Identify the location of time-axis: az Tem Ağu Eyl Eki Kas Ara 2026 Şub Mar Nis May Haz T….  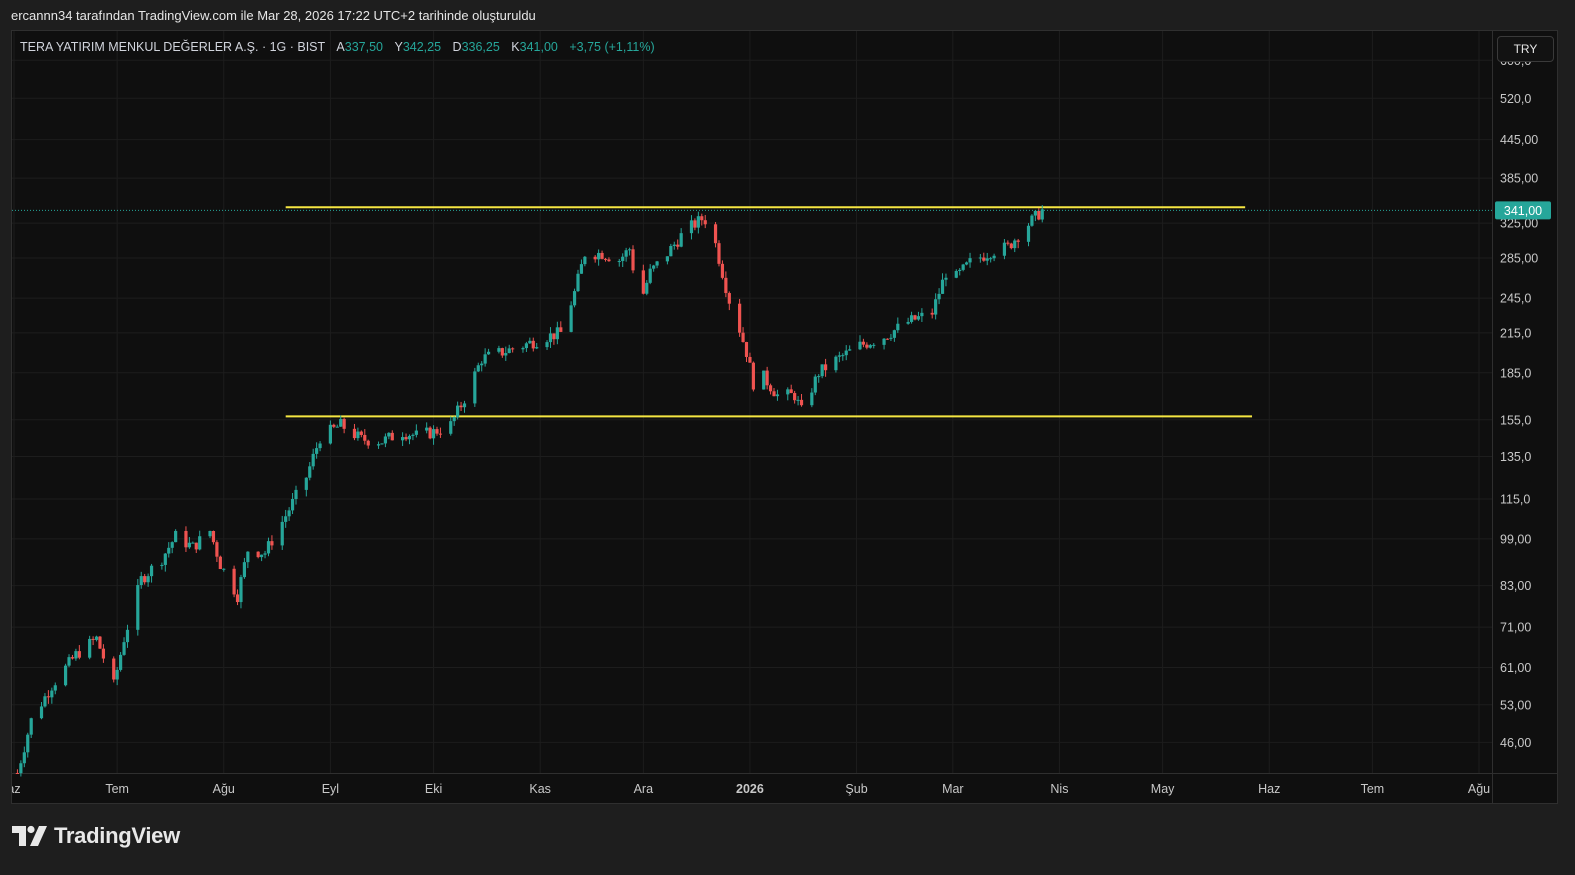
(751, 789).